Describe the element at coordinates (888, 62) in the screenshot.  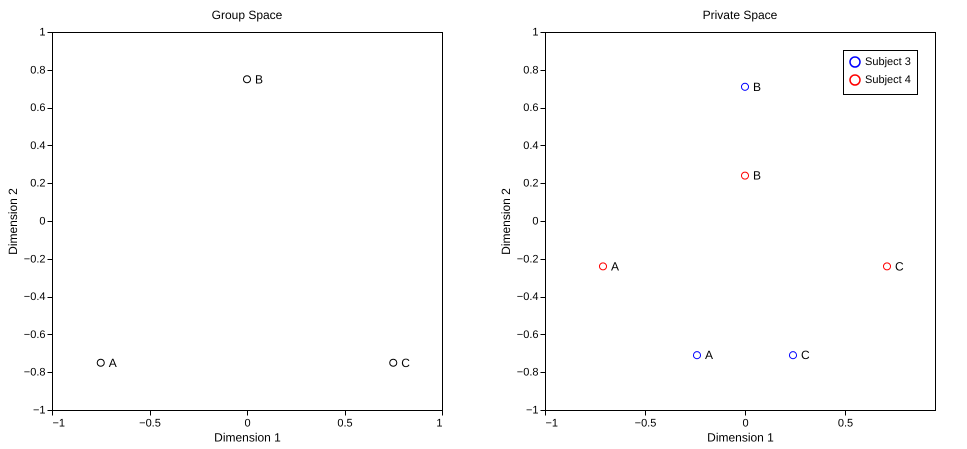
I see `legend-label: Subject 3` at that location.